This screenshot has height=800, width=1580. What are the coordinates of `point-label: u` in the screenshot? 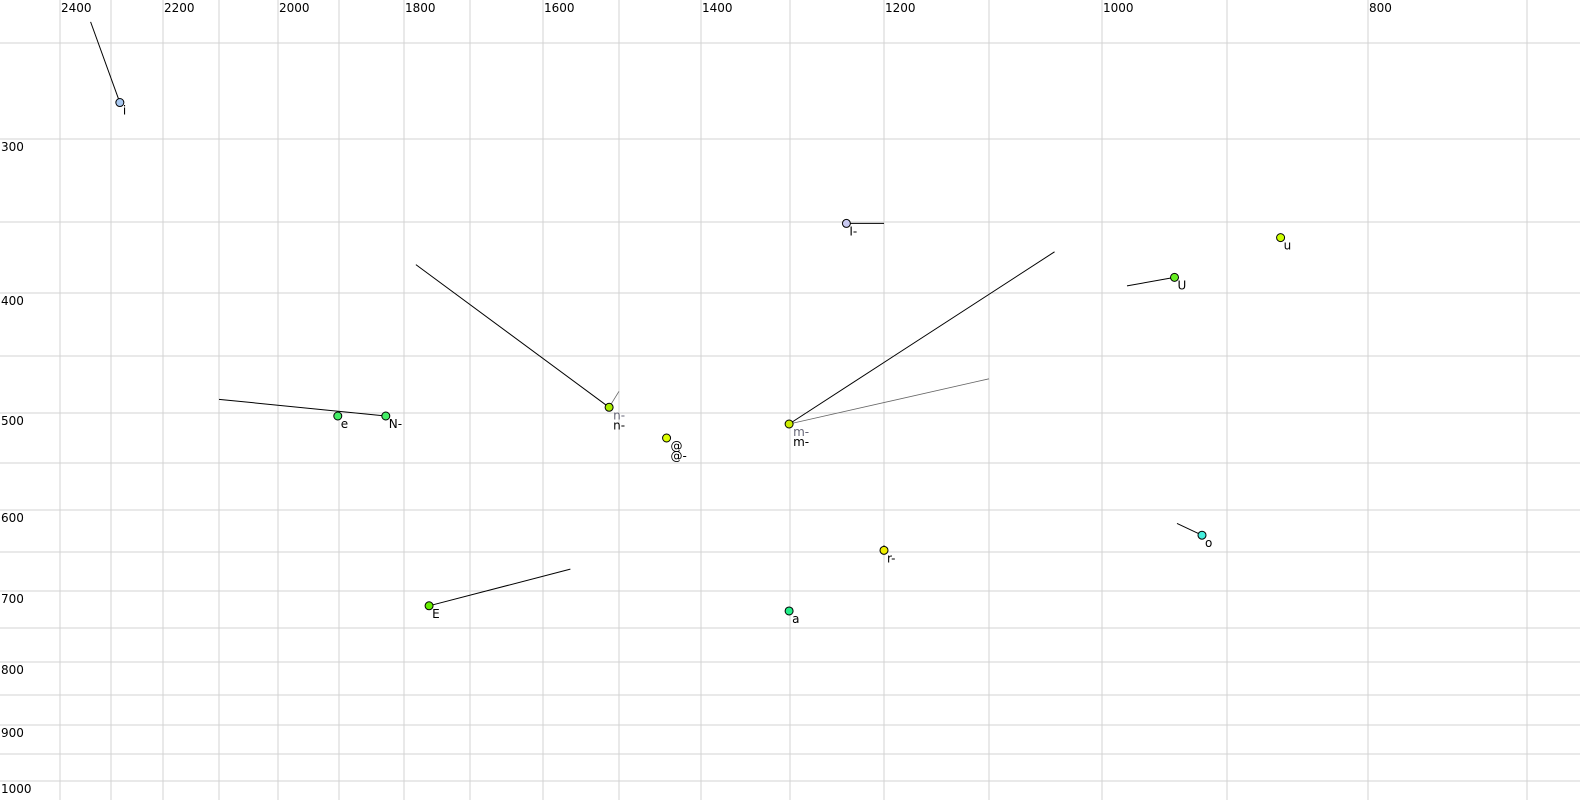 It's located at (1288, 246).